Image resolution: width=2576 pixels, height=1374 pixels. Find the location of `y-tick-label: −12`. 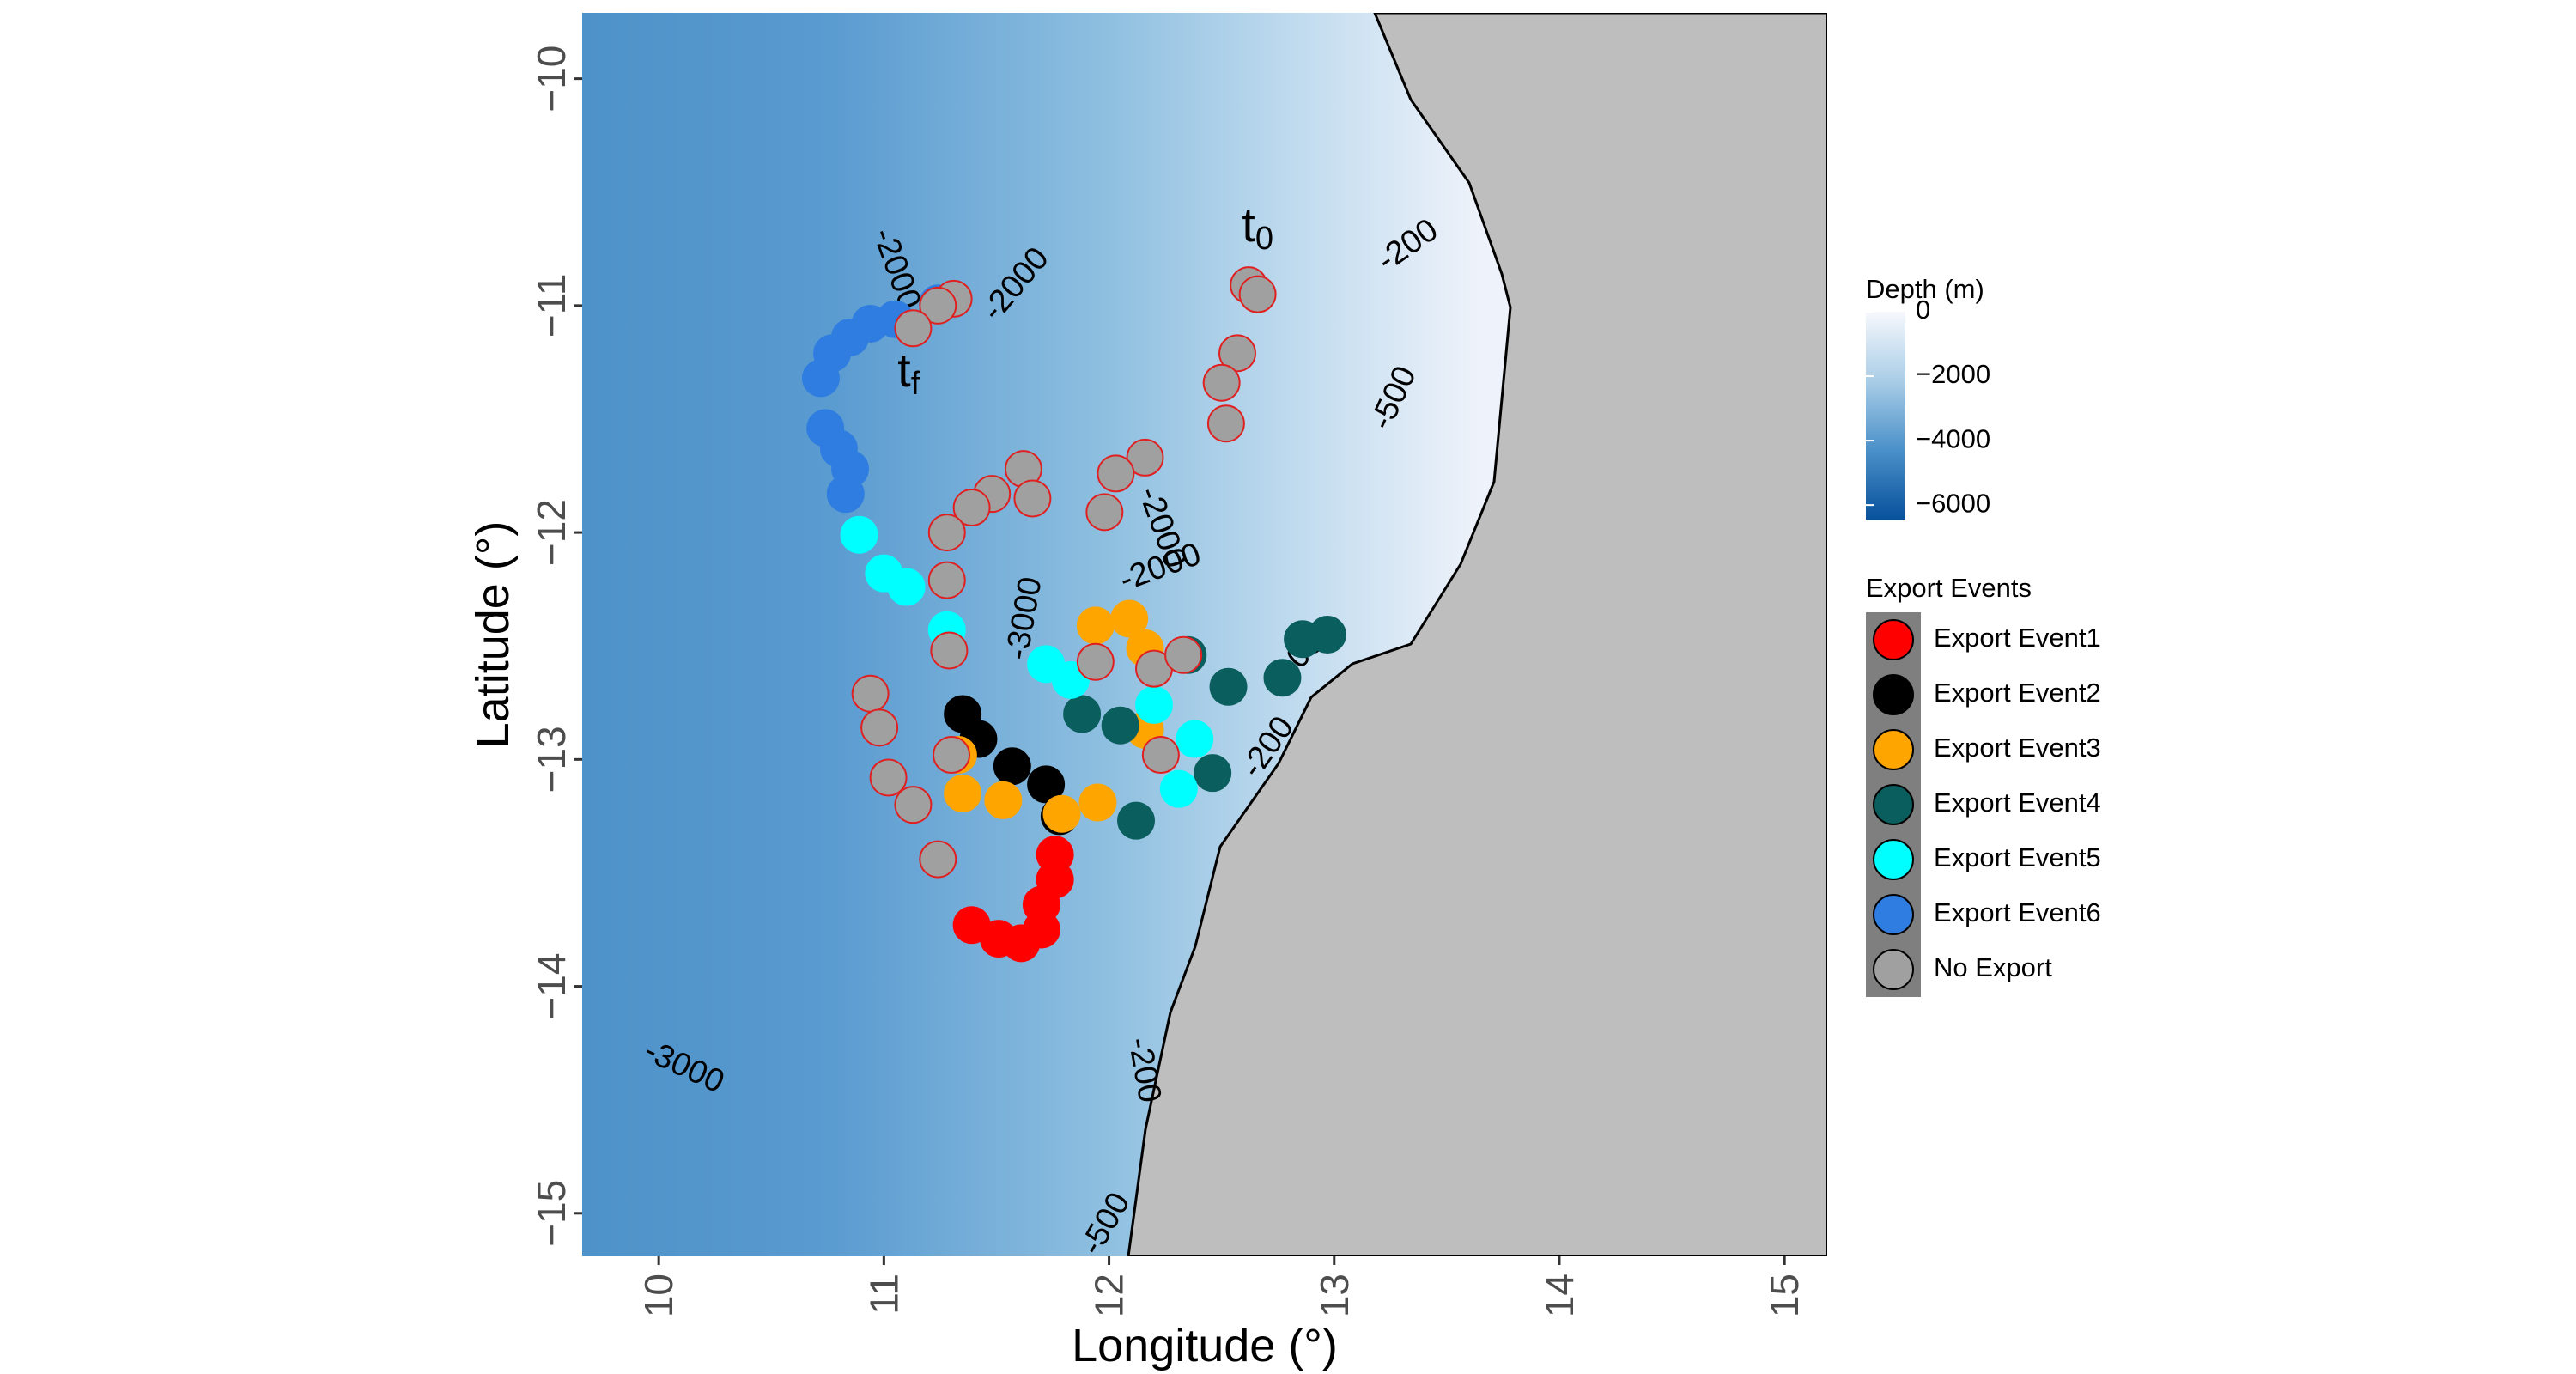

y-tick-label: −12 is located at coordinates (552, 532).